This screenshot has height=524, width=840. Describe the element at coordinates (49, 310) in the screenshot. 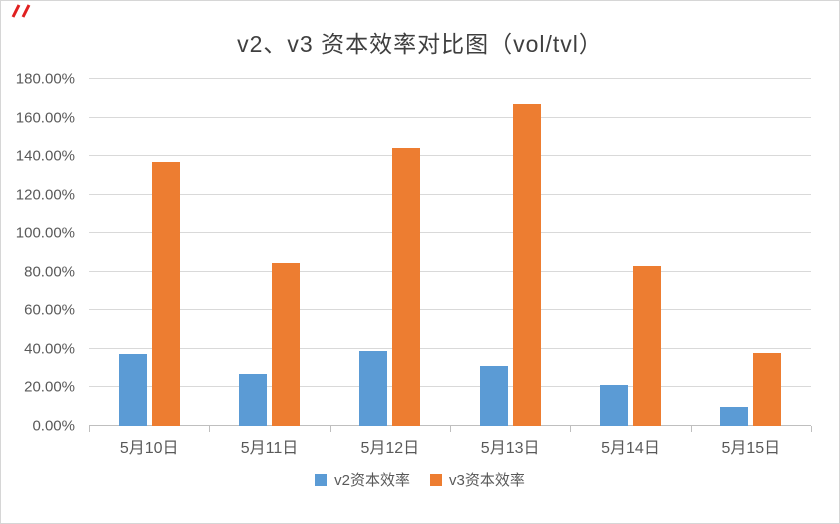

I see `y-tick-label: 60.00%` at that location.